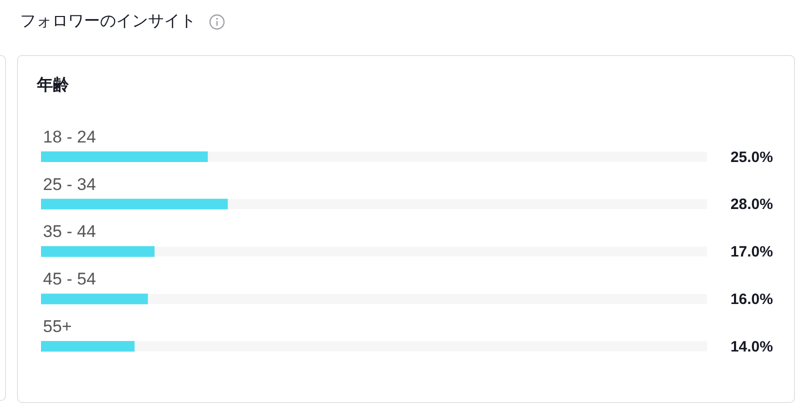 Image resolution: width=800 pixels, height=410 pixels. What do you see at coordinates (751, 157) in the screenshot?
I see `data-label: 25.0%` at bounding box center [751, 157].